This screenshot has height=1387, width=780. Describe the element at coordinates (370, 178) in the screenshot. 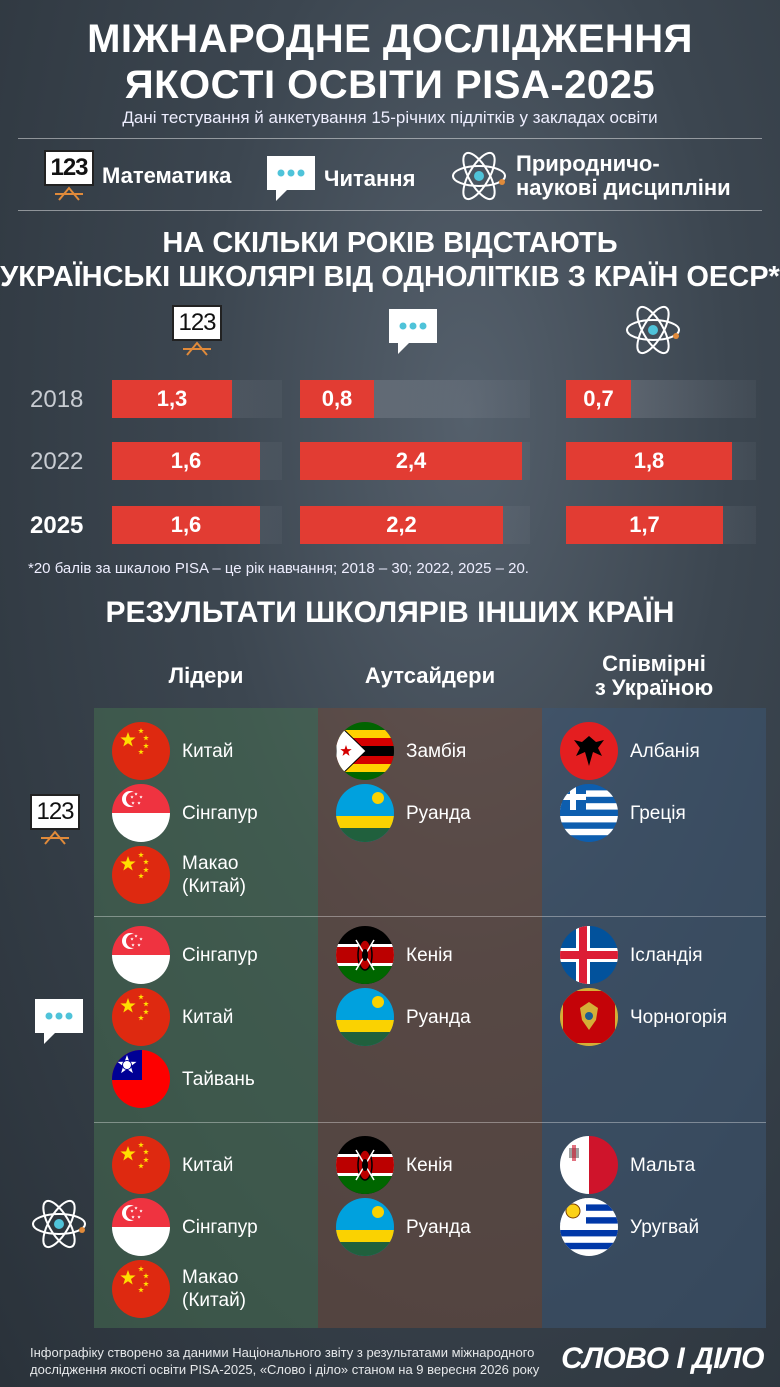

I see `legend-reading-label: Читання` at that location.